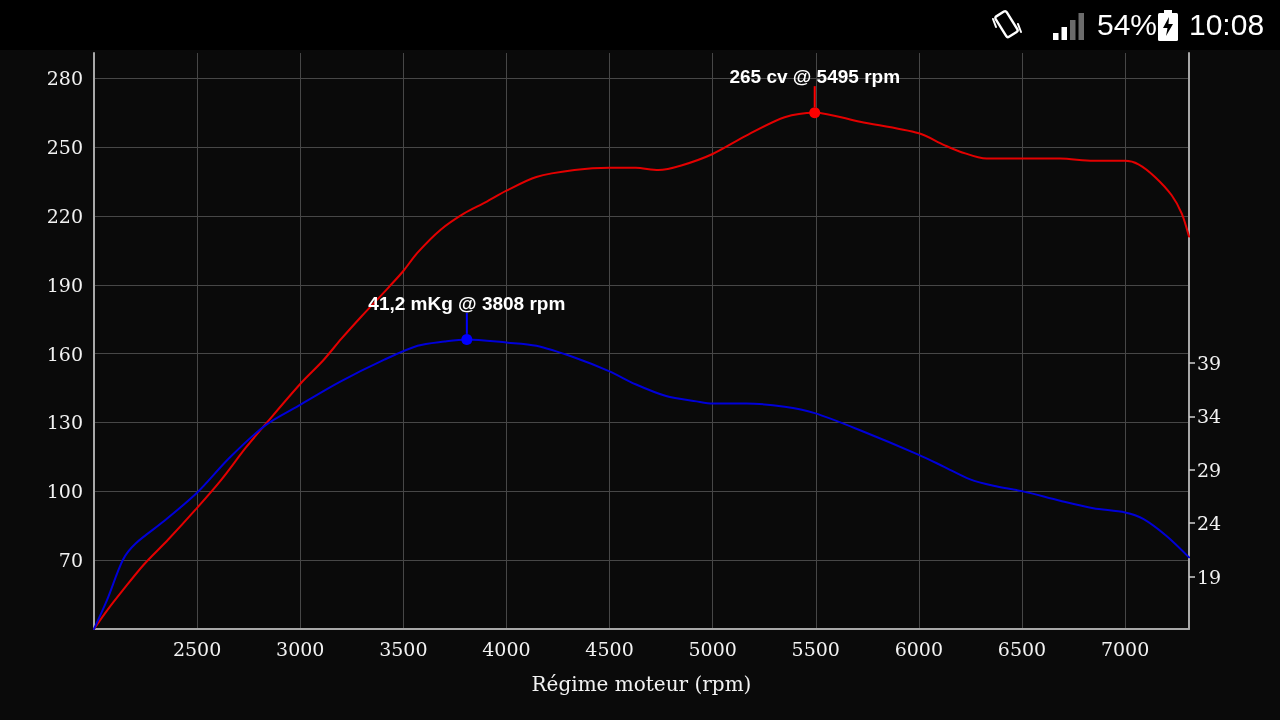 This screenshot has width=1280, height=720. Describe the element at coordinates (64, 78) in the screenshot. I see `y-tick-label: 280` at that location.